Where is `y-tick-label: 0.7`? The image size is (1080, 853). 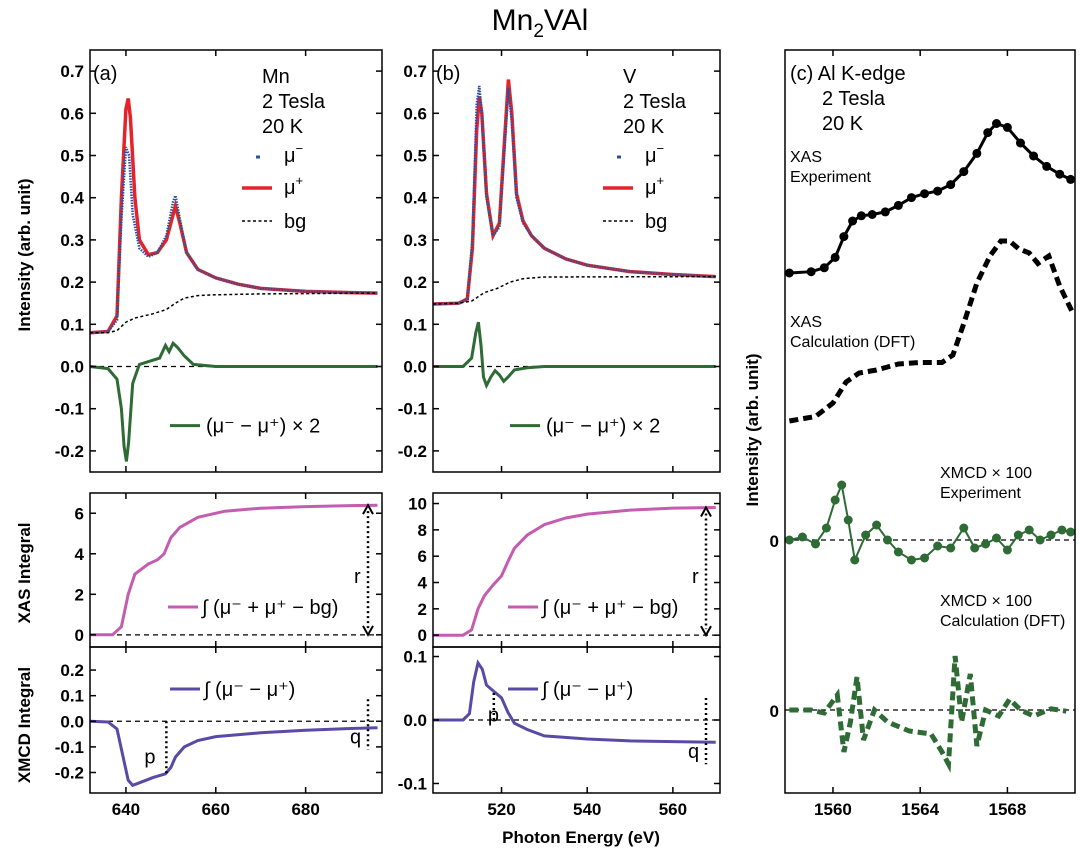 y-tick-label: 0.7 is located at coordinates (72, 71).